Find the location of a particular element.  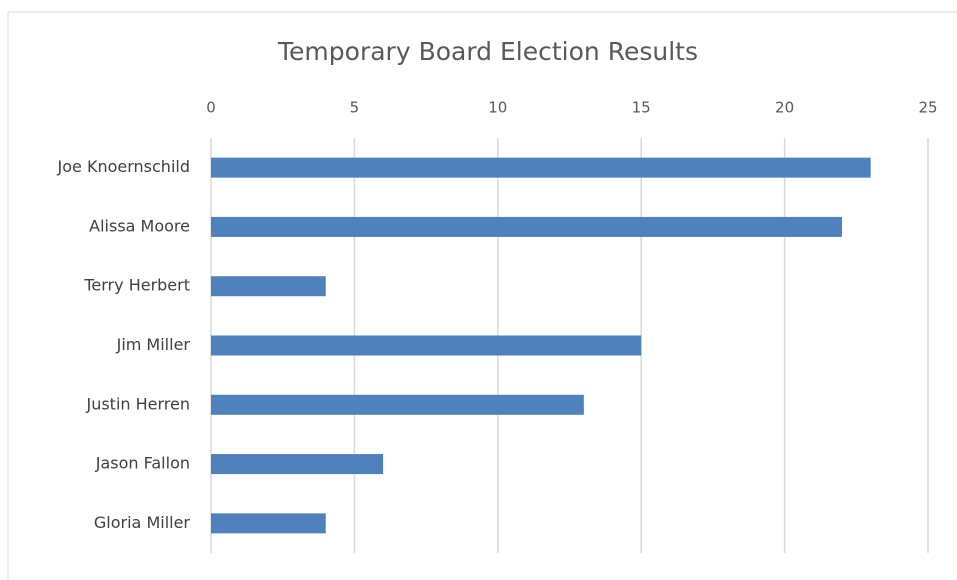

chart-title: Temporary Board Election Results is located at coordinates (487, 51).